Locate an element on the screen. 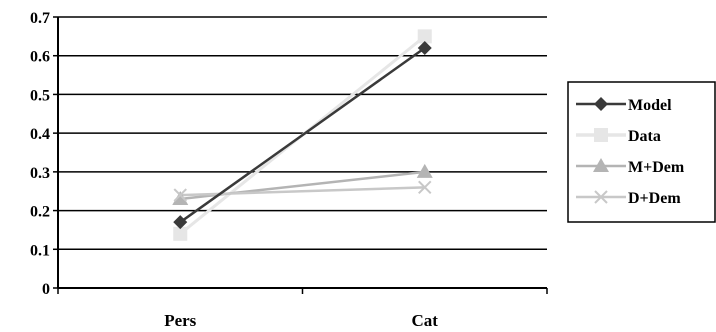  series-line-d-dem is located at coordinates (302, 191).